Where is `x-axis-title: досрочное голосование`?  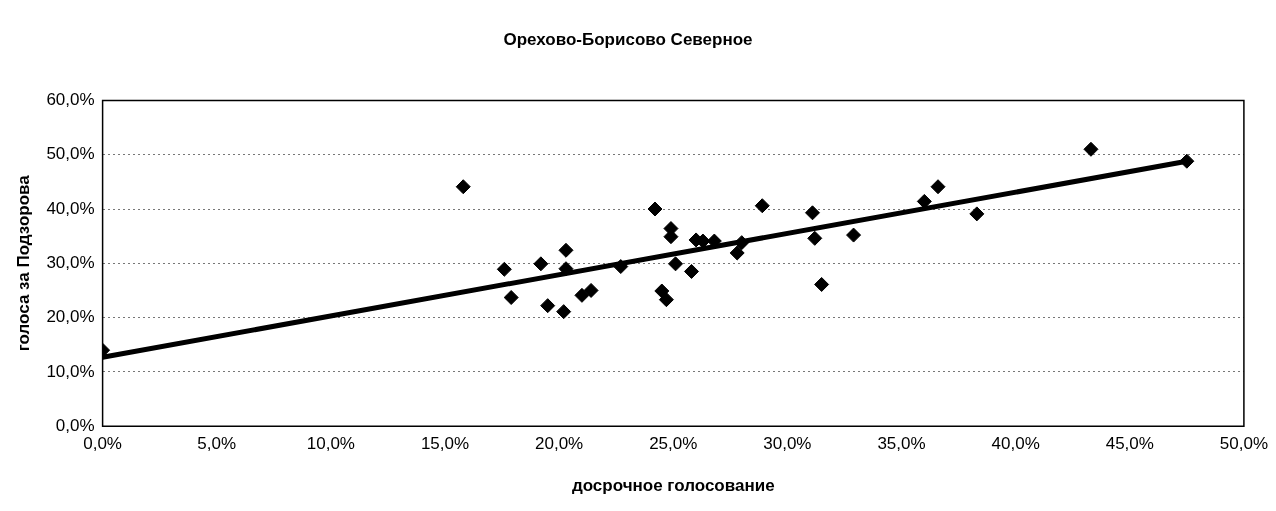
x-axis-title: досрочное голосование is located at coordinates (673, 486).